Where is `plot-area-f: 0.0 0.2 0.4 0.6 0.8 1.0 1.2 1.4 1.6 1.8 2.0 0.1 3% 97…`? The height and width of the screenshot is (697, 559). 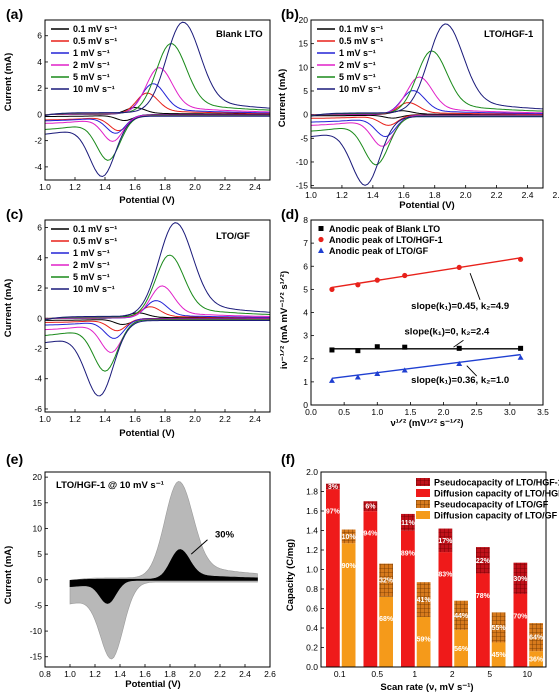 plot-area-f: 0.0 0.2 0.4 0.6 0.8 1.0 1.2 1.4 1.6 1.8 2.0 0.1 3% 97… is located at coordinates (432, 573).